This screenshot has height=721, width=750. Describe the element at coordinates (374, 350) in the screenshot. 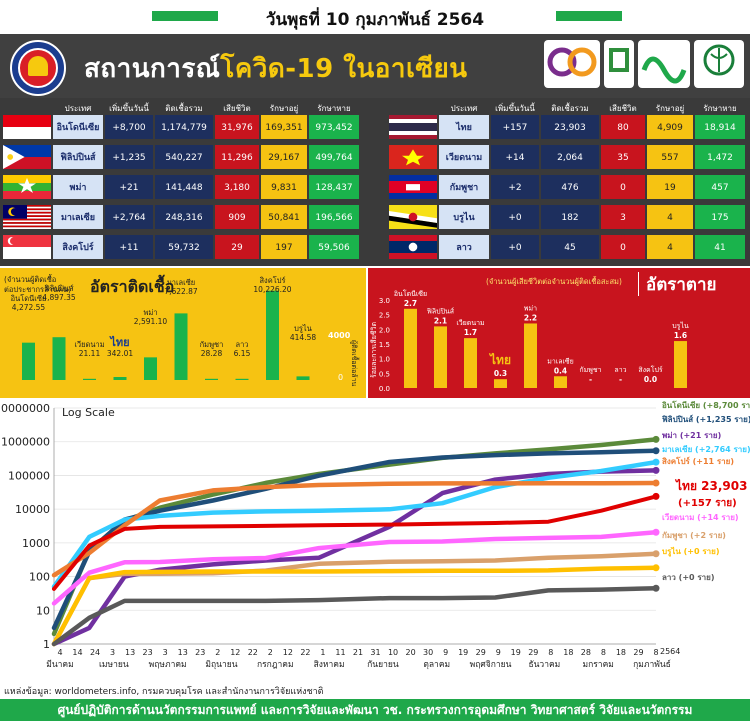

I see `mortality-axis-label: ร้อยละการเสียชีวิต` at that location.